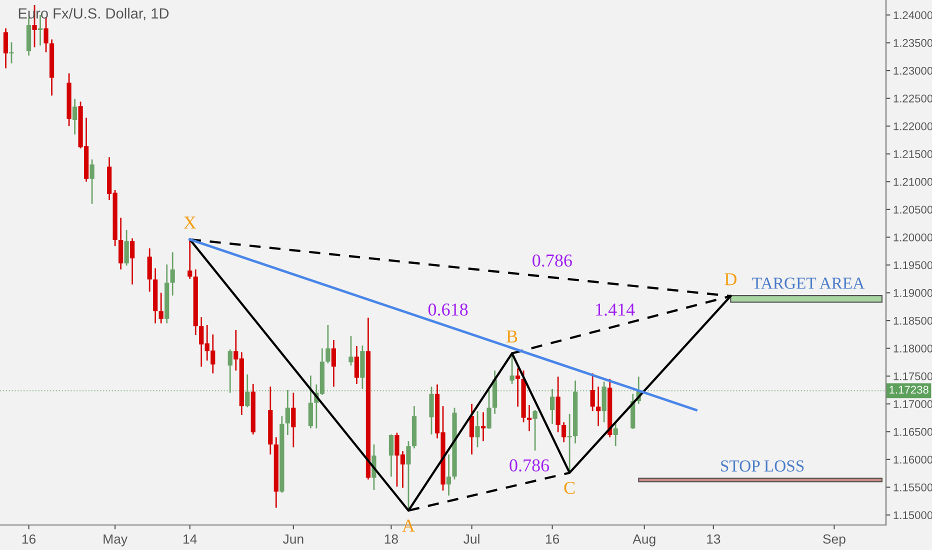 This screenshot has width=932, height=550. I want to click on x-tick-label: 18, so click(391, 539).